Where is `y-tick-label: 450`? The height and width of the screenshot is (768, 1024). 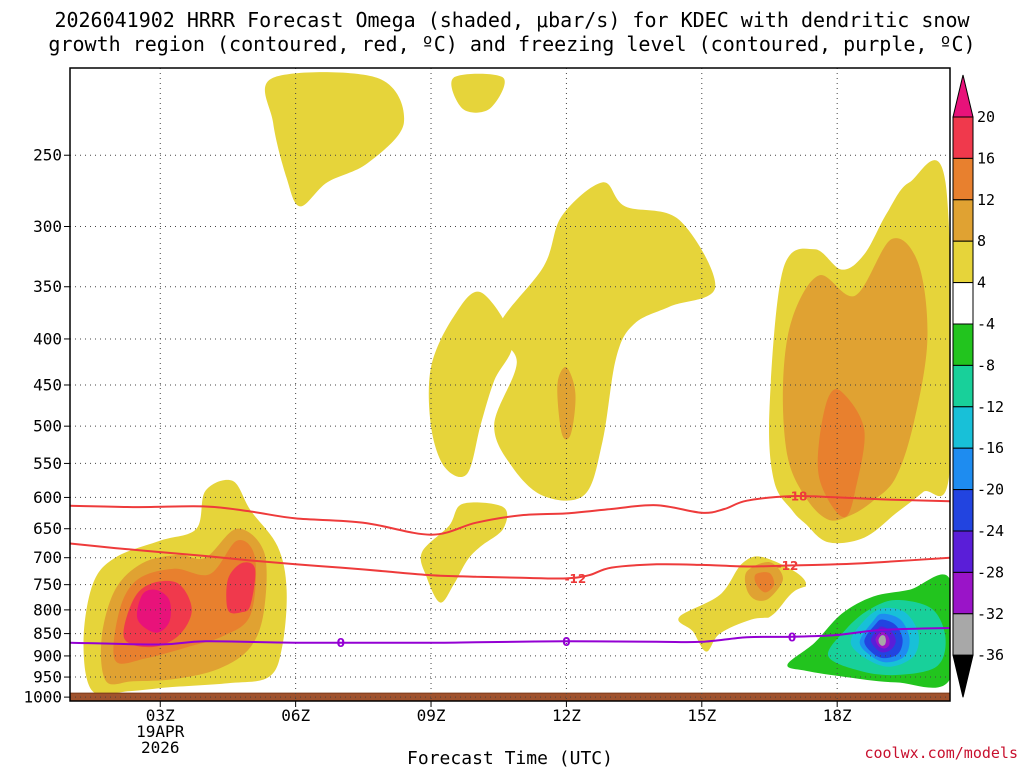 y-tick-label: 450 is located at coordinates (47, 384).